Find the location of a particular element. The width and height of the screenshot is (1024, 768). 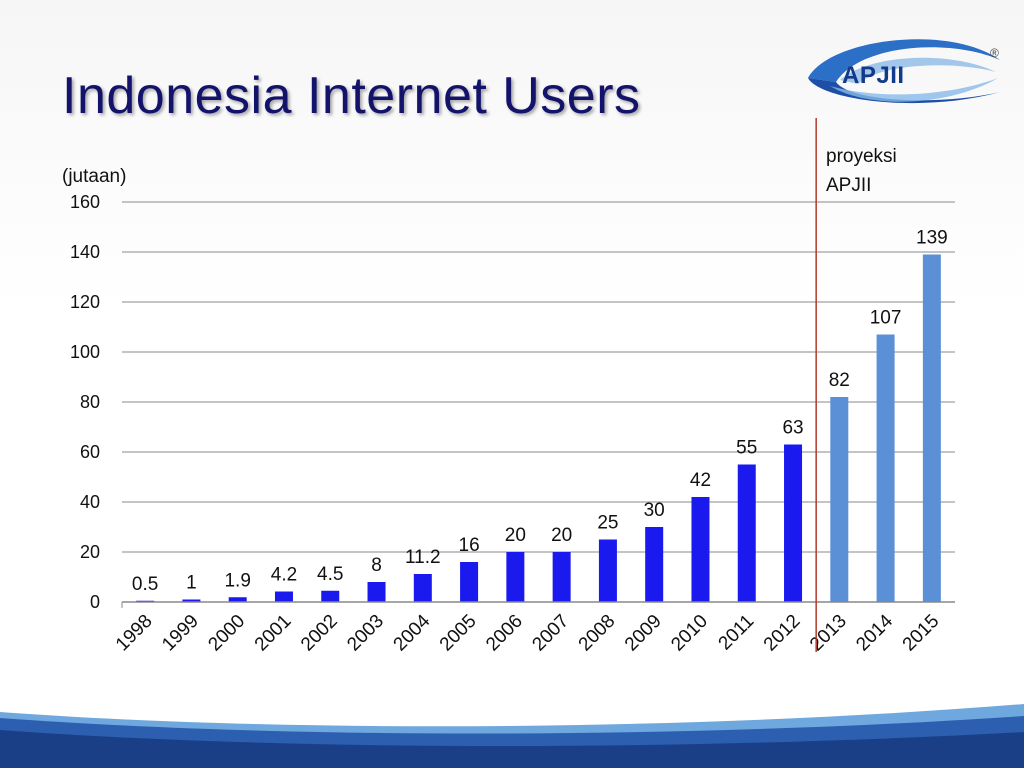

bottom-swoosh-decoration is located at coordinates (512, 736).